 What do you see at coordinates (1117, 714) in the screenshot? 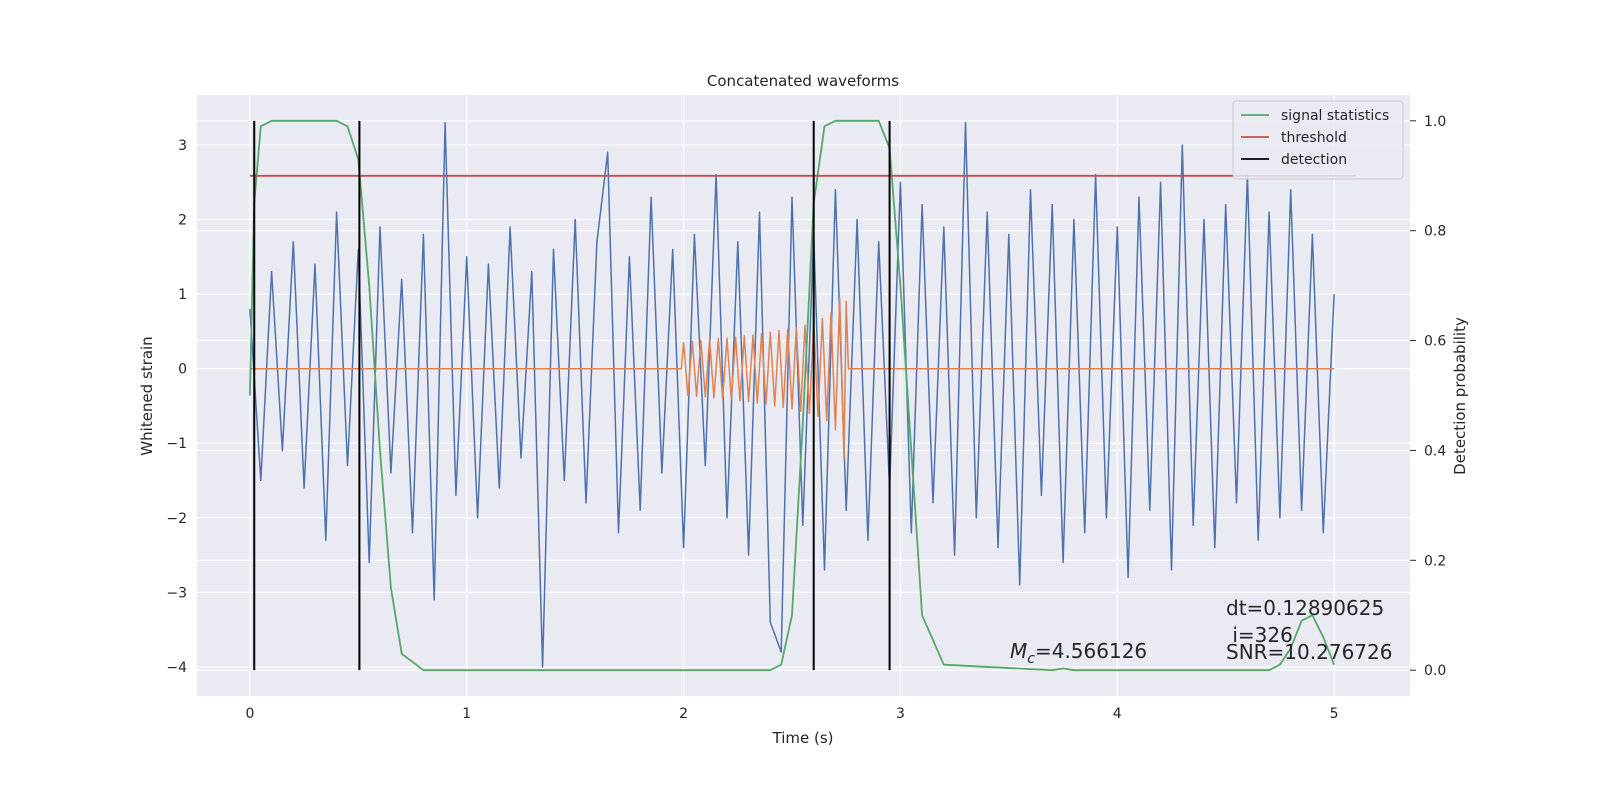
I see `x-tick-label: 4` at bounding box center [1117, 714].